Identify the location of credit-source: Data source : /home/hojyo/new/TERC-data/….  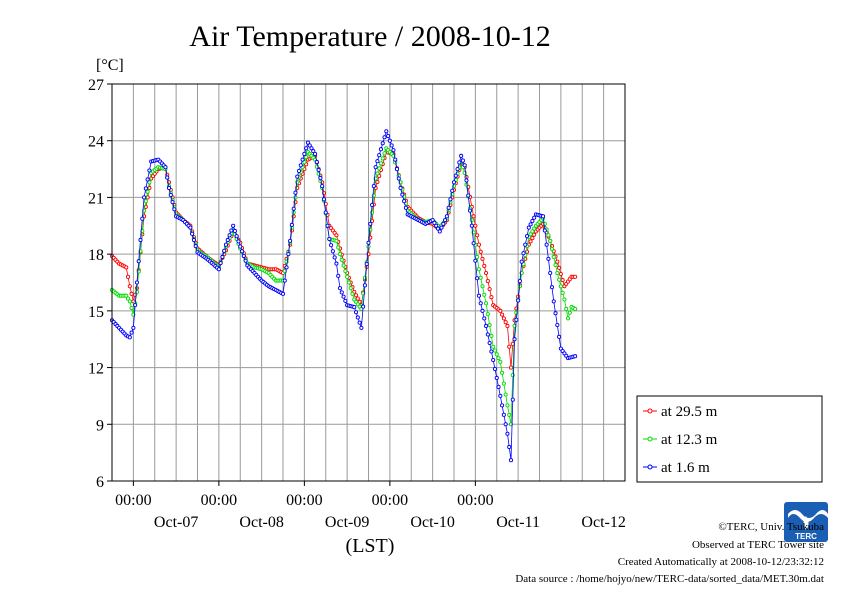
(669, 579).